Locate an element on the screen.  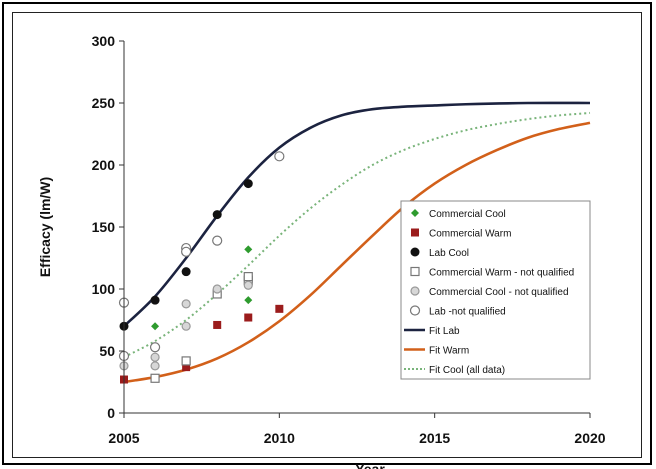
y-tick-label: 0 is located at coordinates (111, 413).